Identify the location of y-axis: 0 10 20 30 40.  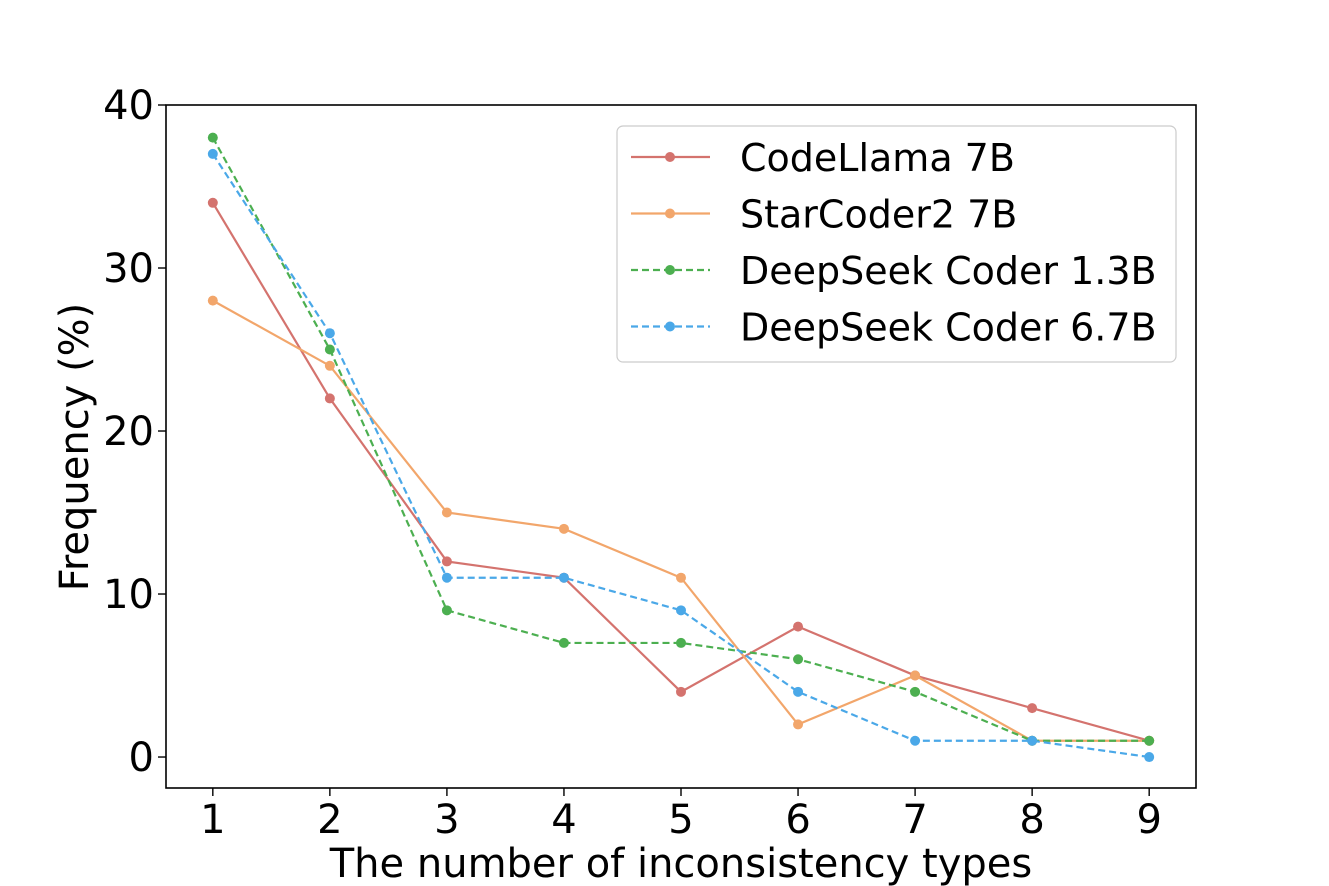
(134, 432).